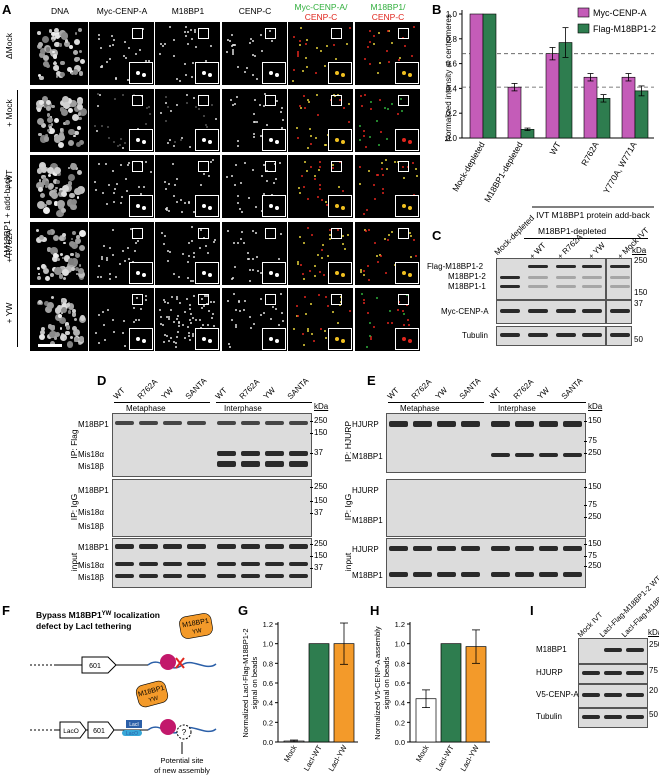 The height and width of the screenshot is (781, 659). What do you see at coordinates (613, 717) in the screenshot?
I see `i-band` at bounding box center [613, 717].